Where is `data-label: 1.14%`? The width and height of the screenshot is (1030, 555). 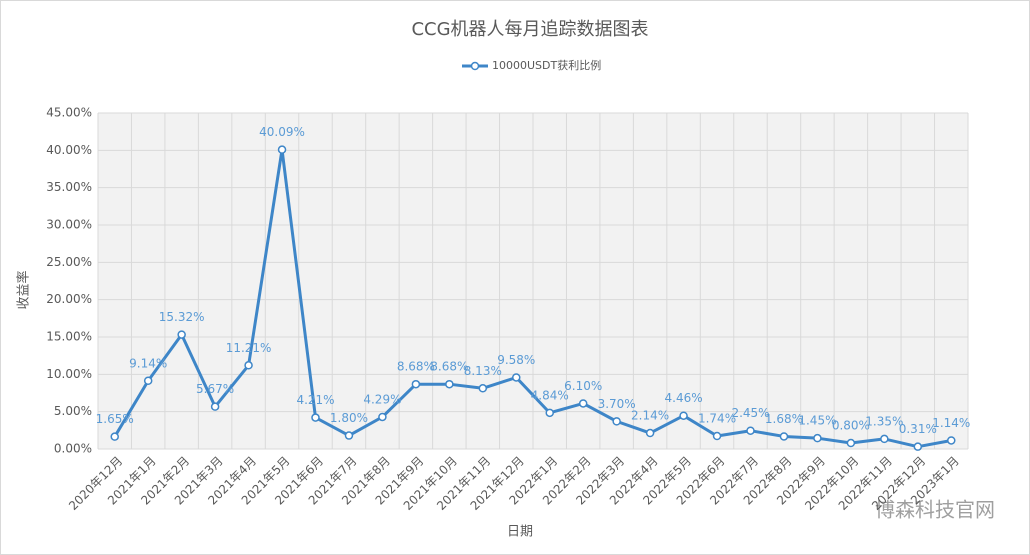 data-label: 1.14% is located at coordinates (951, 423).